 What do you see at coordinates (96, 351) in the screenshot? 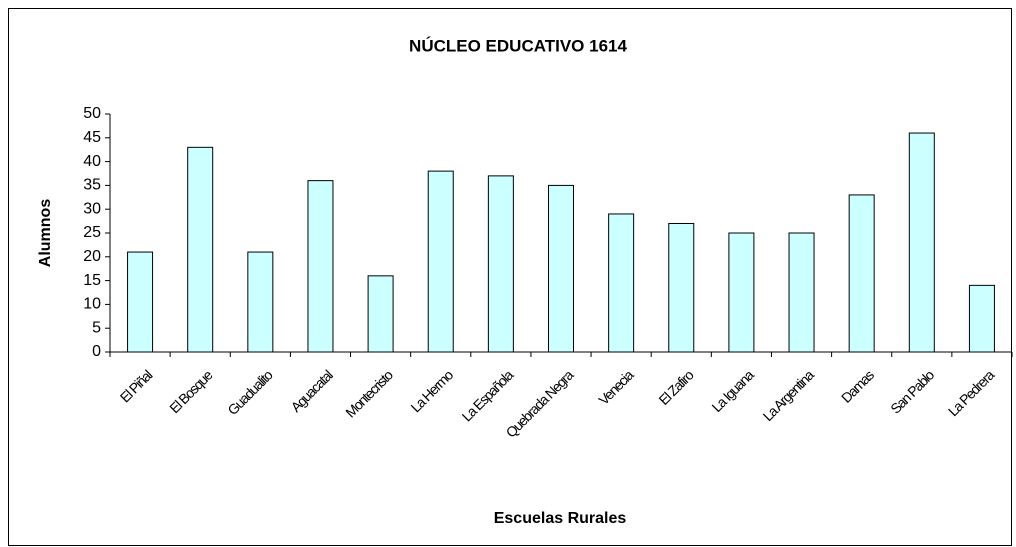
I see `y-tick-label: 0` at bounding box center [96, 351].